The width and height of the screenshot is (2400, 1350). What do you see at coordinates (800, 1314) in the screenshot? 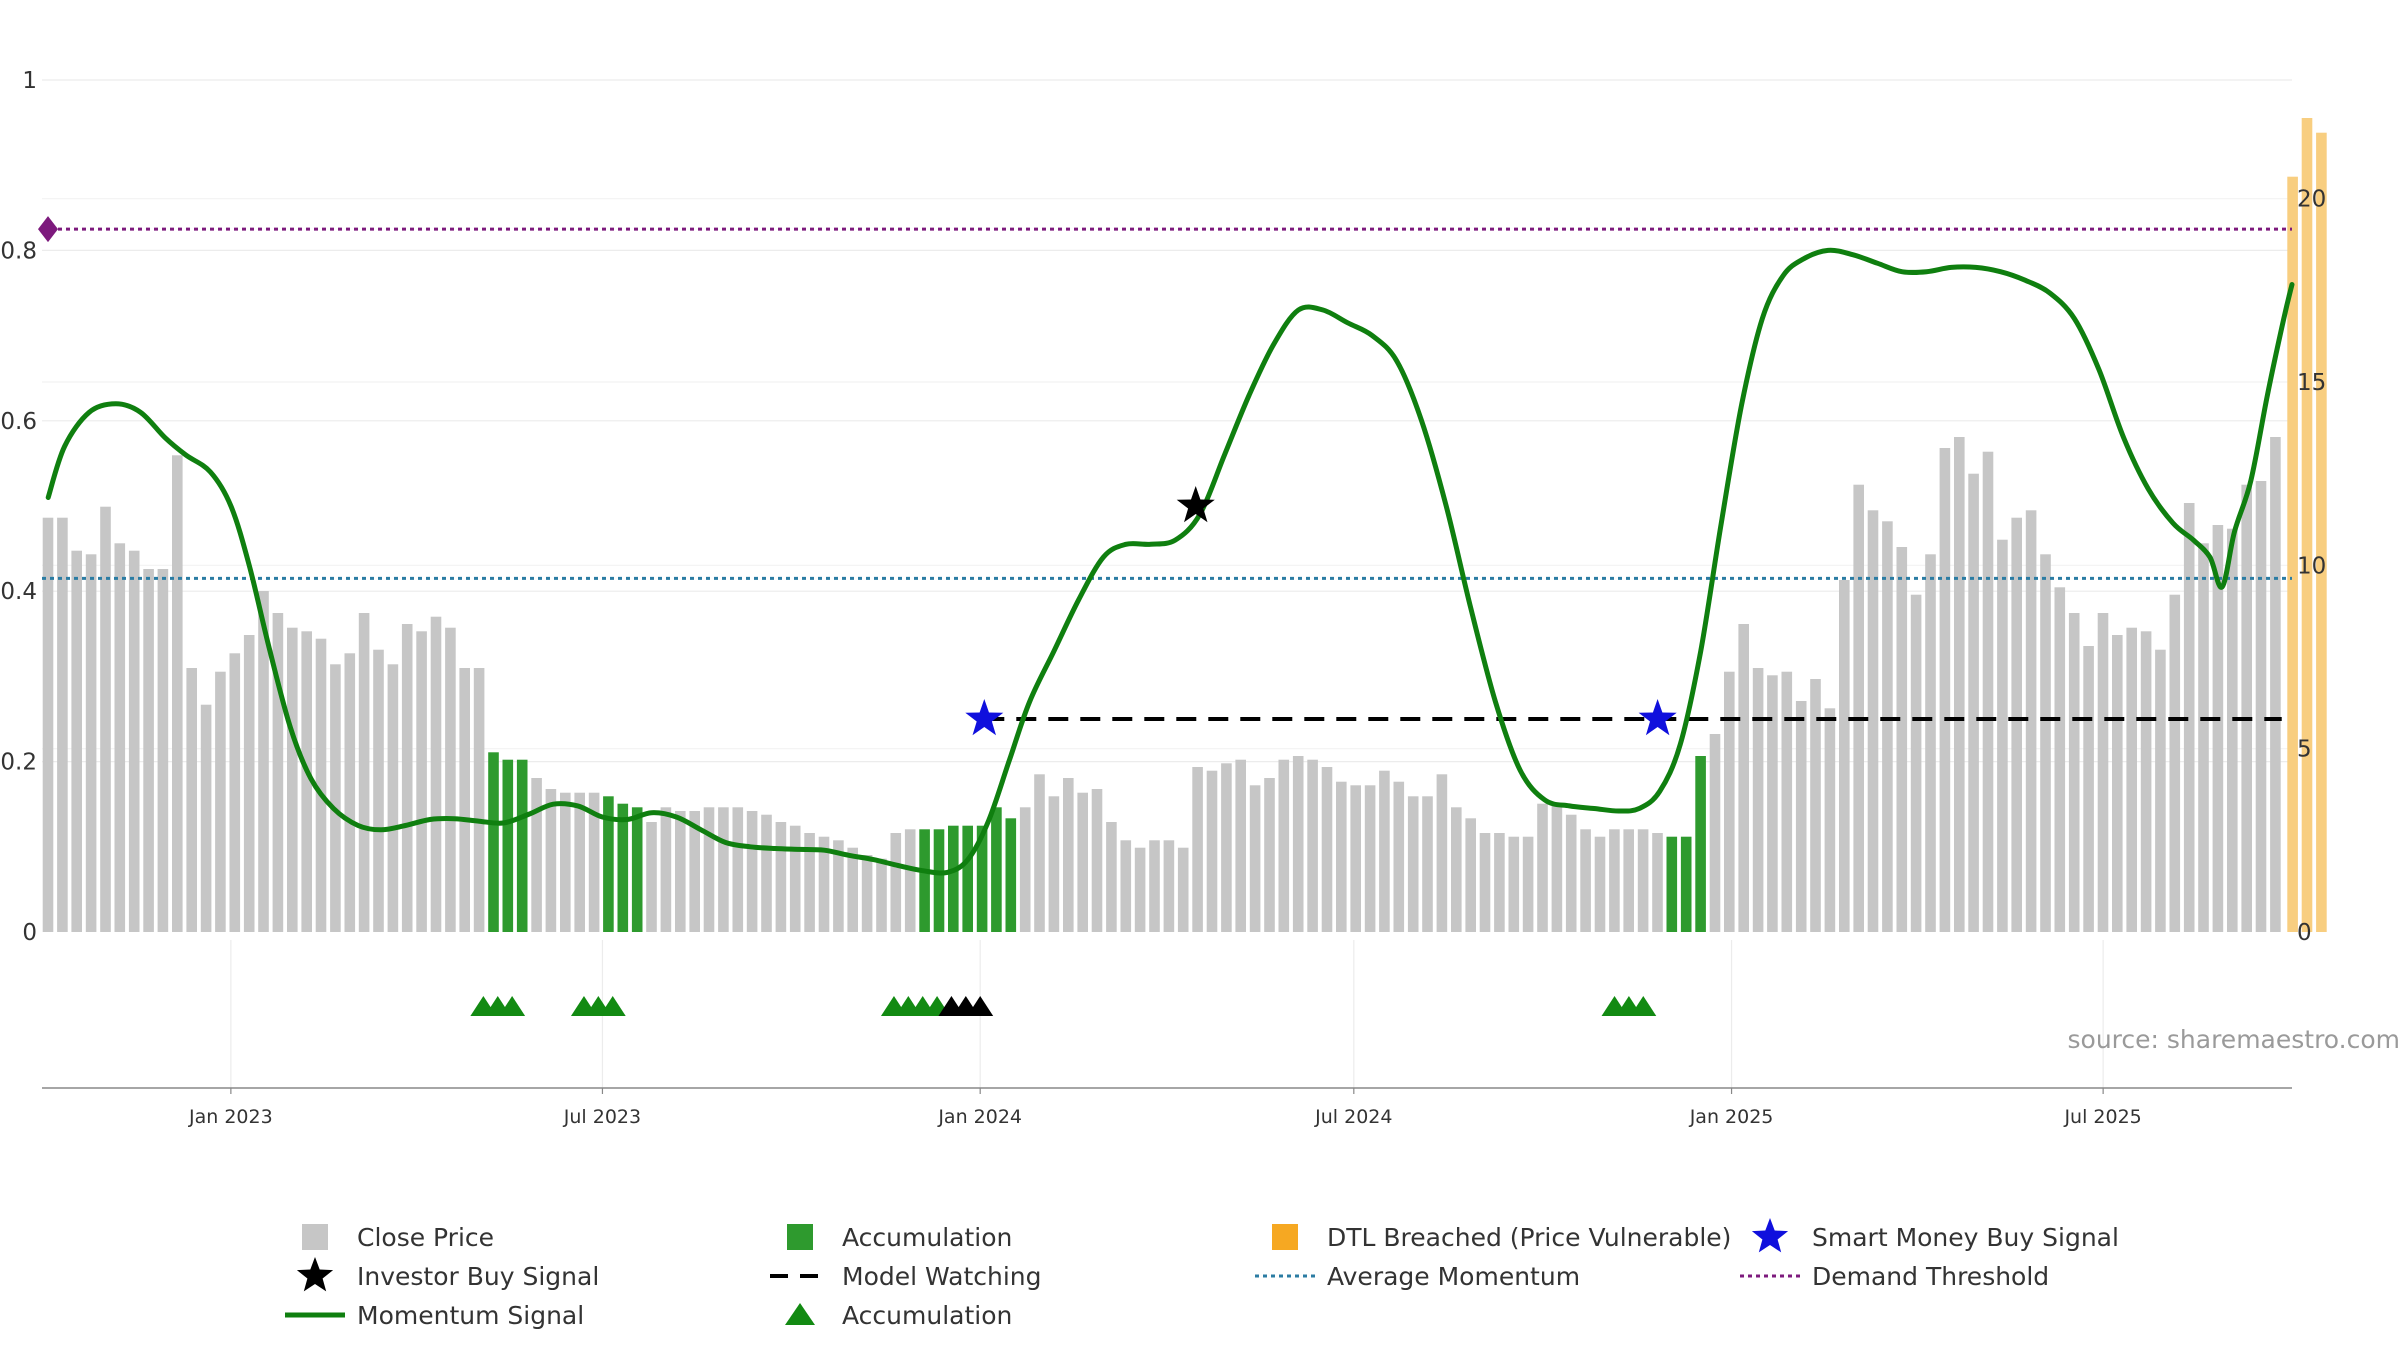
I see `legend-triangle-icon` at bounding box center [800, 1314].